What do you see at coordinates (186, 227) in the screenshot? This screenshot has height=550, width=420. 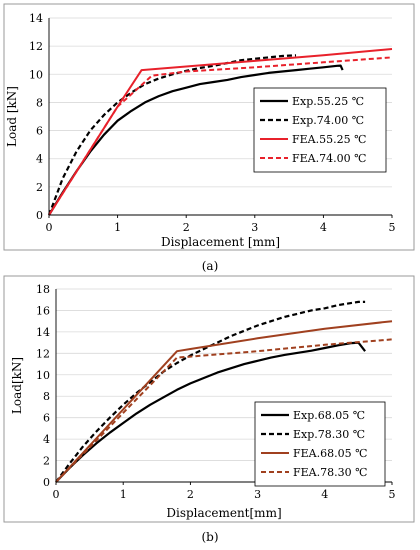 I see `panel-a-x-tick-label: 2` at bounding box center [186, 227].